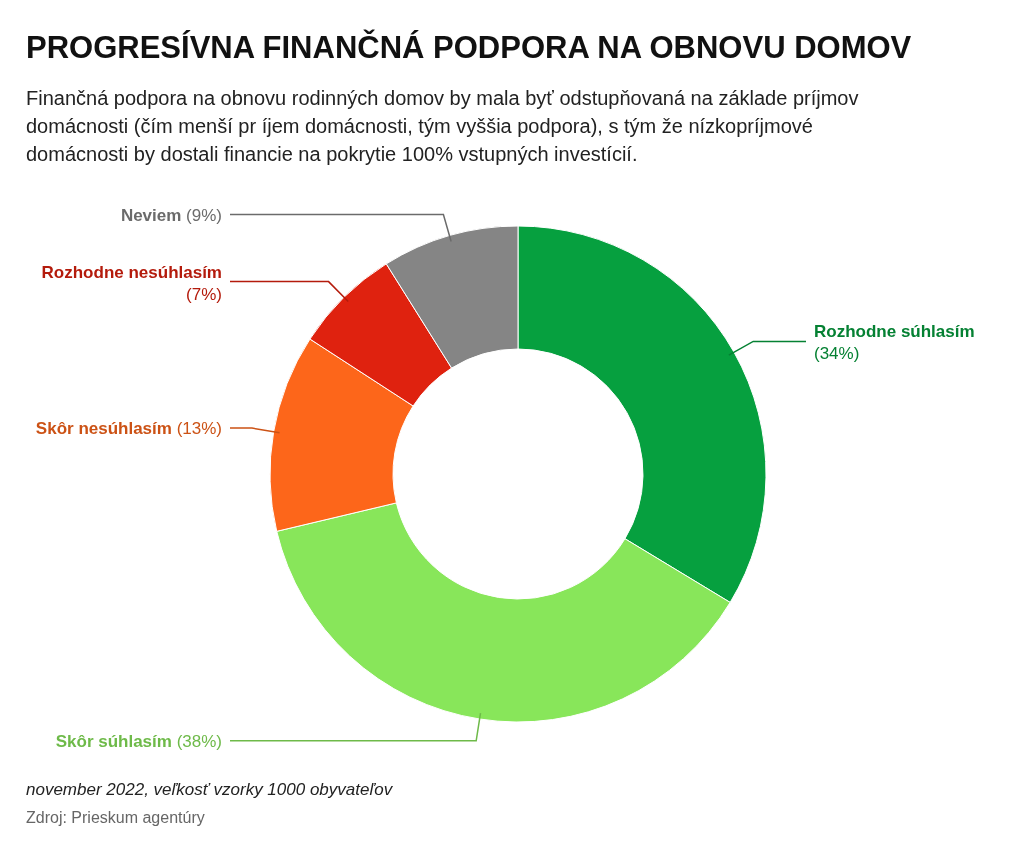 This screenshot has width=1024, height=841. I want to click on text: november 2022, veľkosť vzorky 1000 obyvateľov, so click(210, 789).